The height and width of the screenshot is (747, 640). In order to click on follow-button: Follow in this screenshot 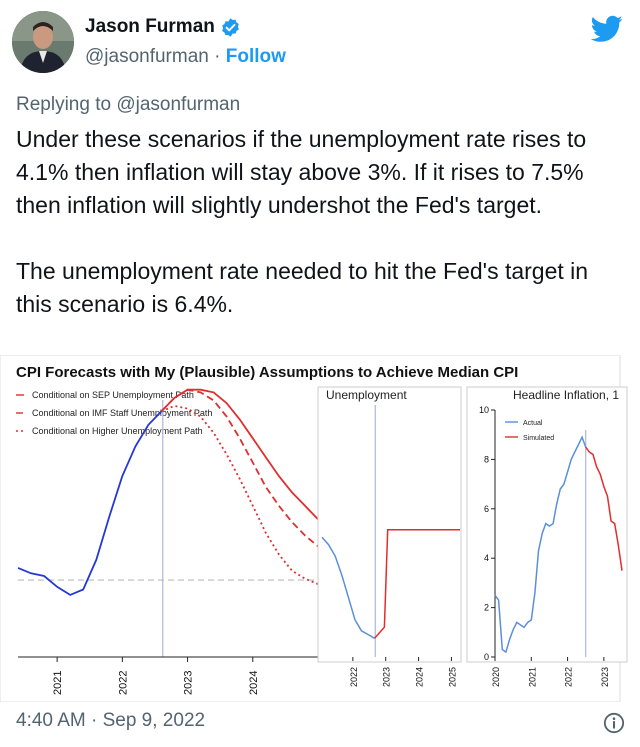, I will do `click(255, 56)`.